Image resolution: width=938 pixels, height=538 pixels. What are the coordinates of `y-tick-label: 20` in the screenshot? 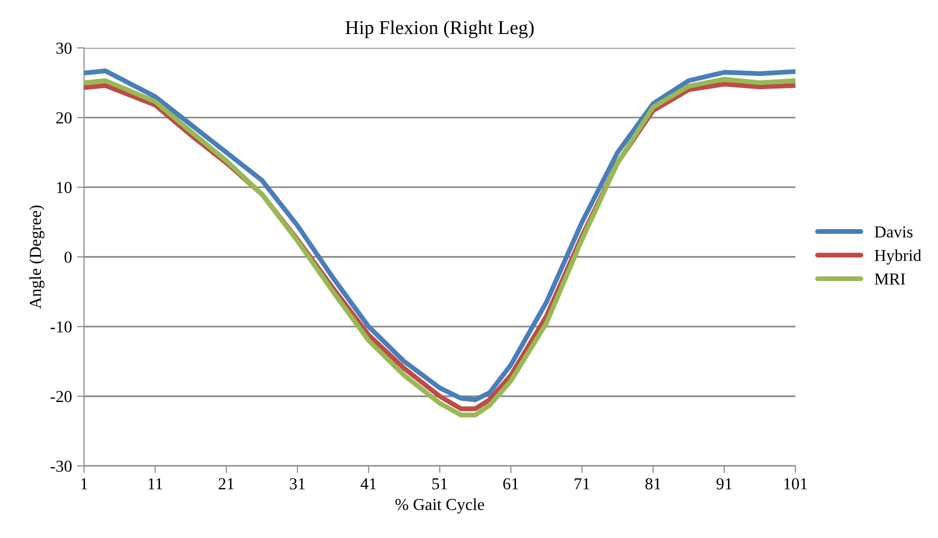 It's located at (64, 118).